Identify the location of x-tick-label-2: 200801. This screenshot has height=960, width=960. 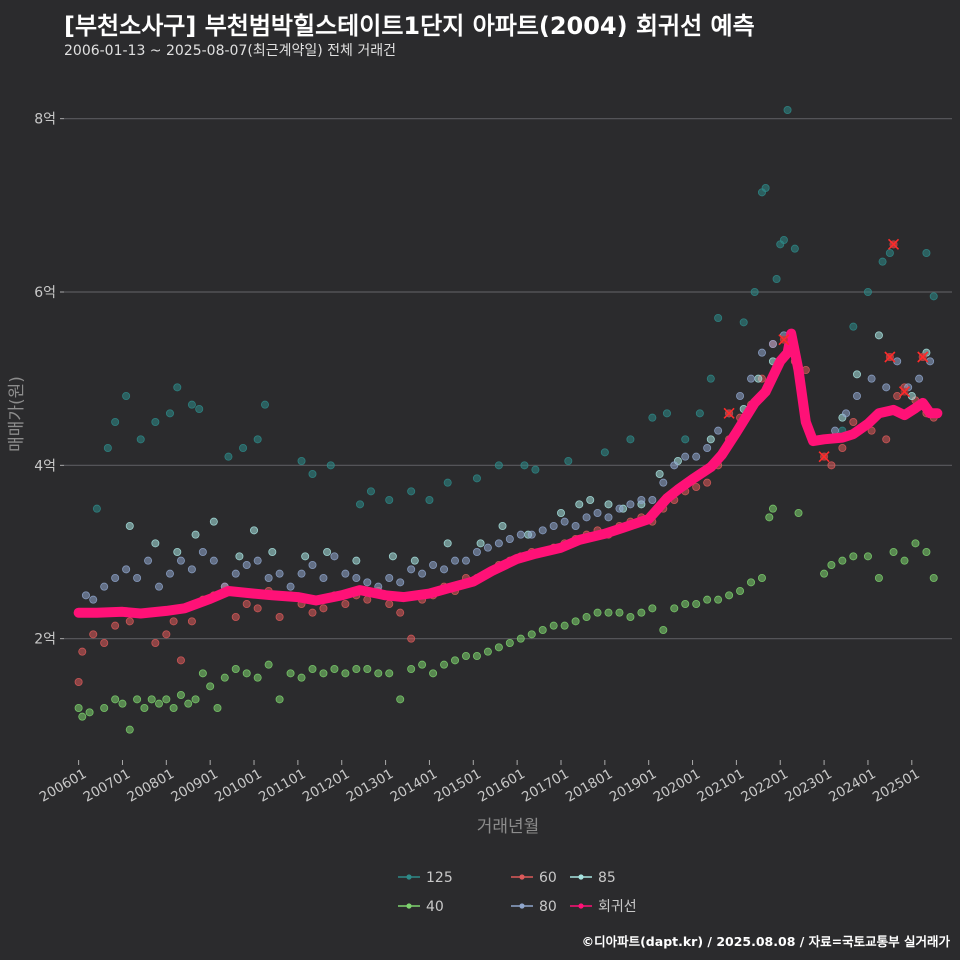
(150, 786).